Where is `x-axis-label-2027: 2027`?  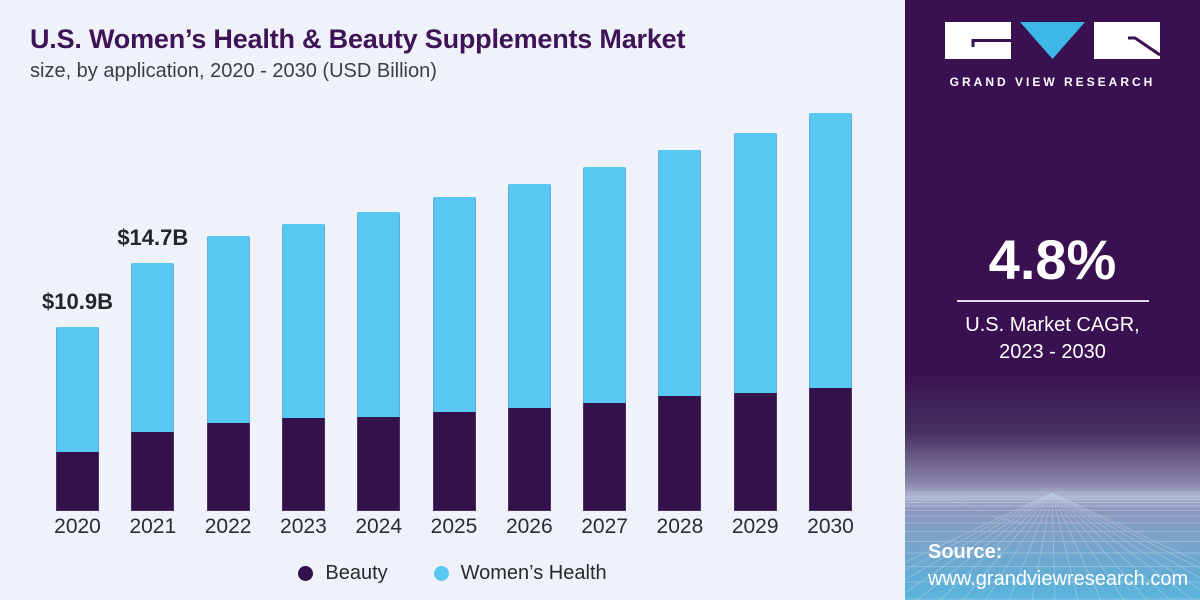 x-axis-label-2027: 2027 is located at coordinates (604, 526).